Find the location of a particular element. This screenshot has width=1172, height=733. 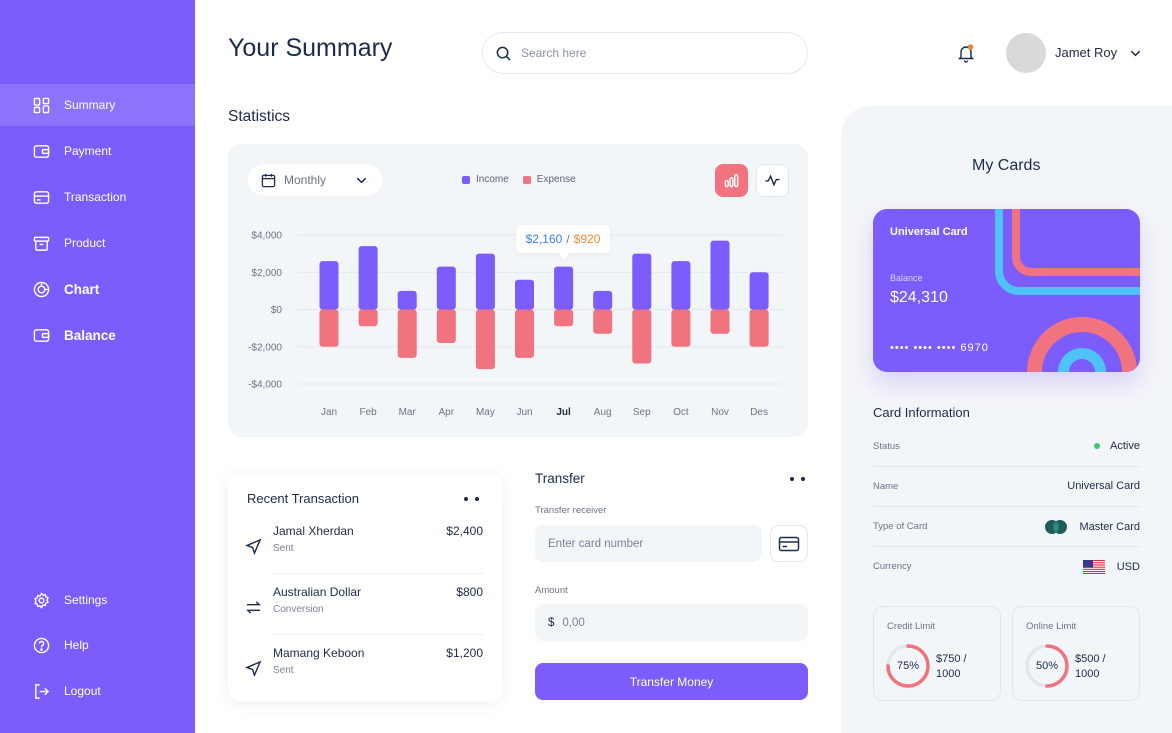

name-value: Universal Card is located at coordinates (1103, 486).